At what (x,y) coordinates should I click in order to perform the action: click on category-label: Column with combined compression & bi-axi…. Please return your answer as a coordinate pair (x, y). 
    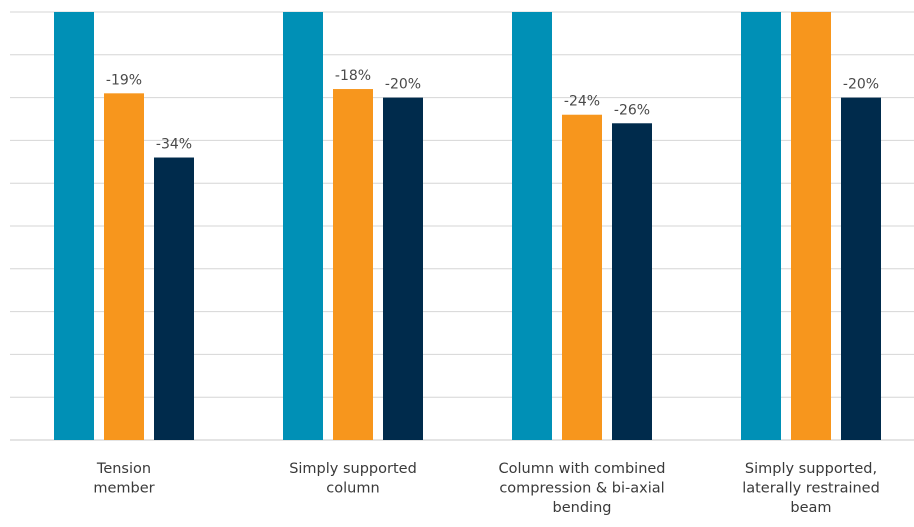
    Looking at the image, I should click on (581, 488).